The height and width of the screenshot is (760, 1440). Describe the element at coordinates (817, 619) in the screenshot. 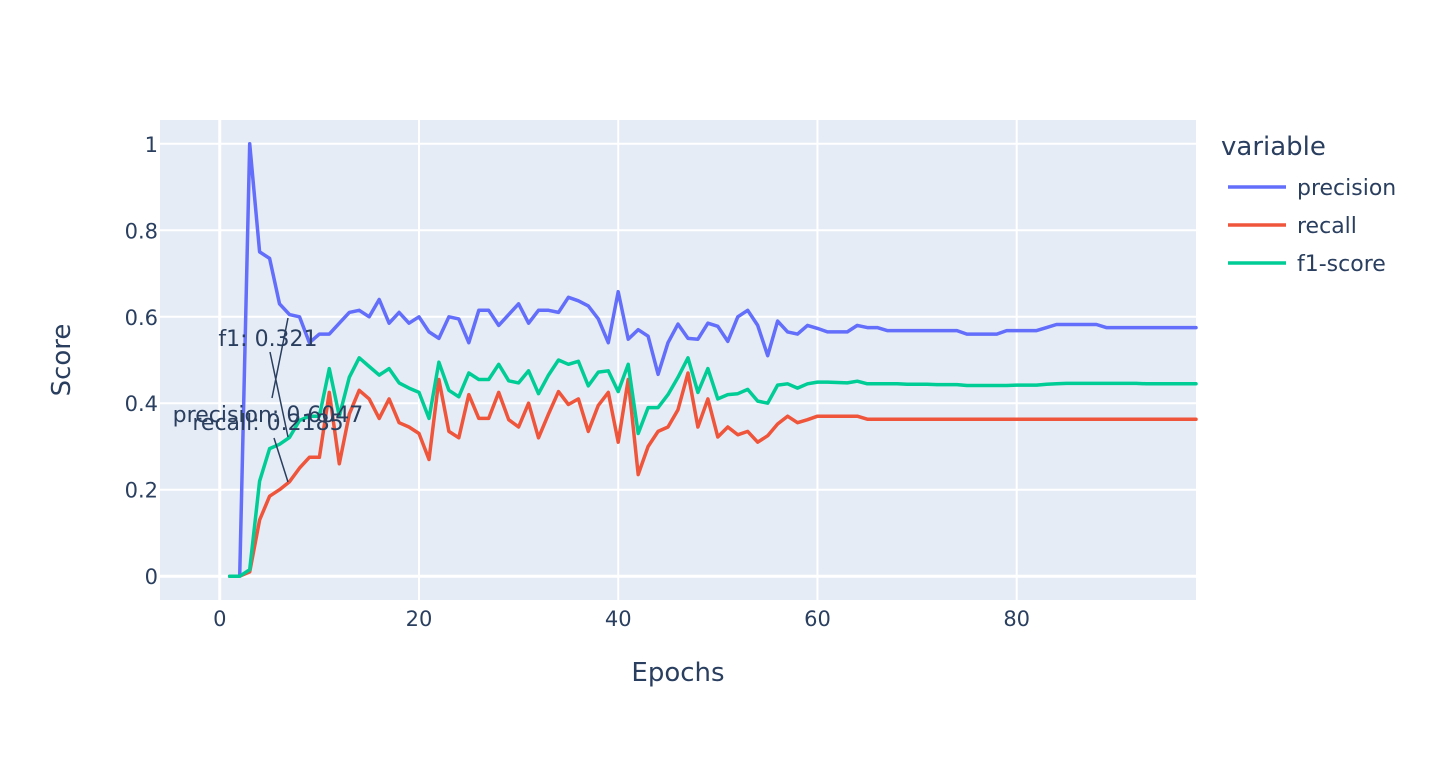

I see `x-tick-label: 60` at that location.